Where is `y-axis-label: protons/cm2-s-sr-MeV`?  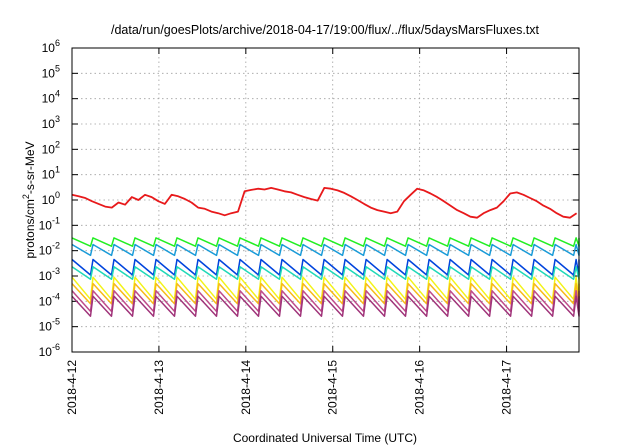 y-axis-label: protons/cm2-s-sr-MeV is located at coordinates (29, 199).